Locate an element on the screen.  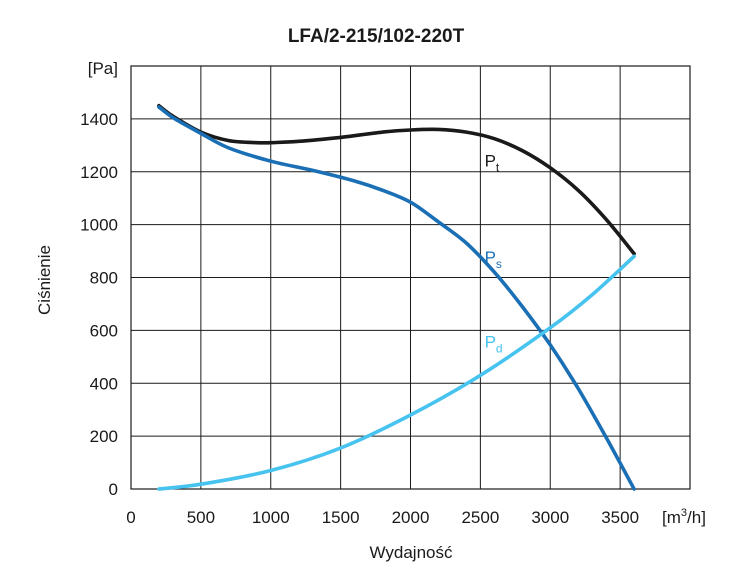
x-tick-label: 3500 is located at coordinates (620, 517).